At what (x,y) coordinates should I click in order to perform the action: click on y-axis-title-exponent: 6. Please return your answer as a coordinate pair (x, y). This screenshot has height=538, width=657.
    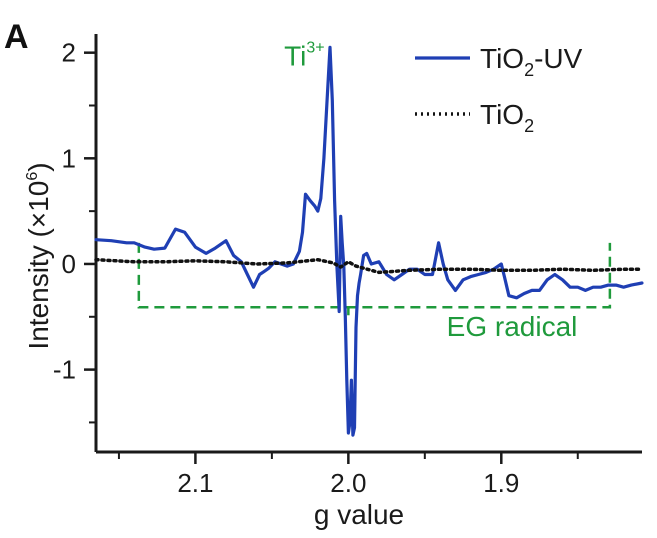
    Looking at the image, I should click on (32, 176).